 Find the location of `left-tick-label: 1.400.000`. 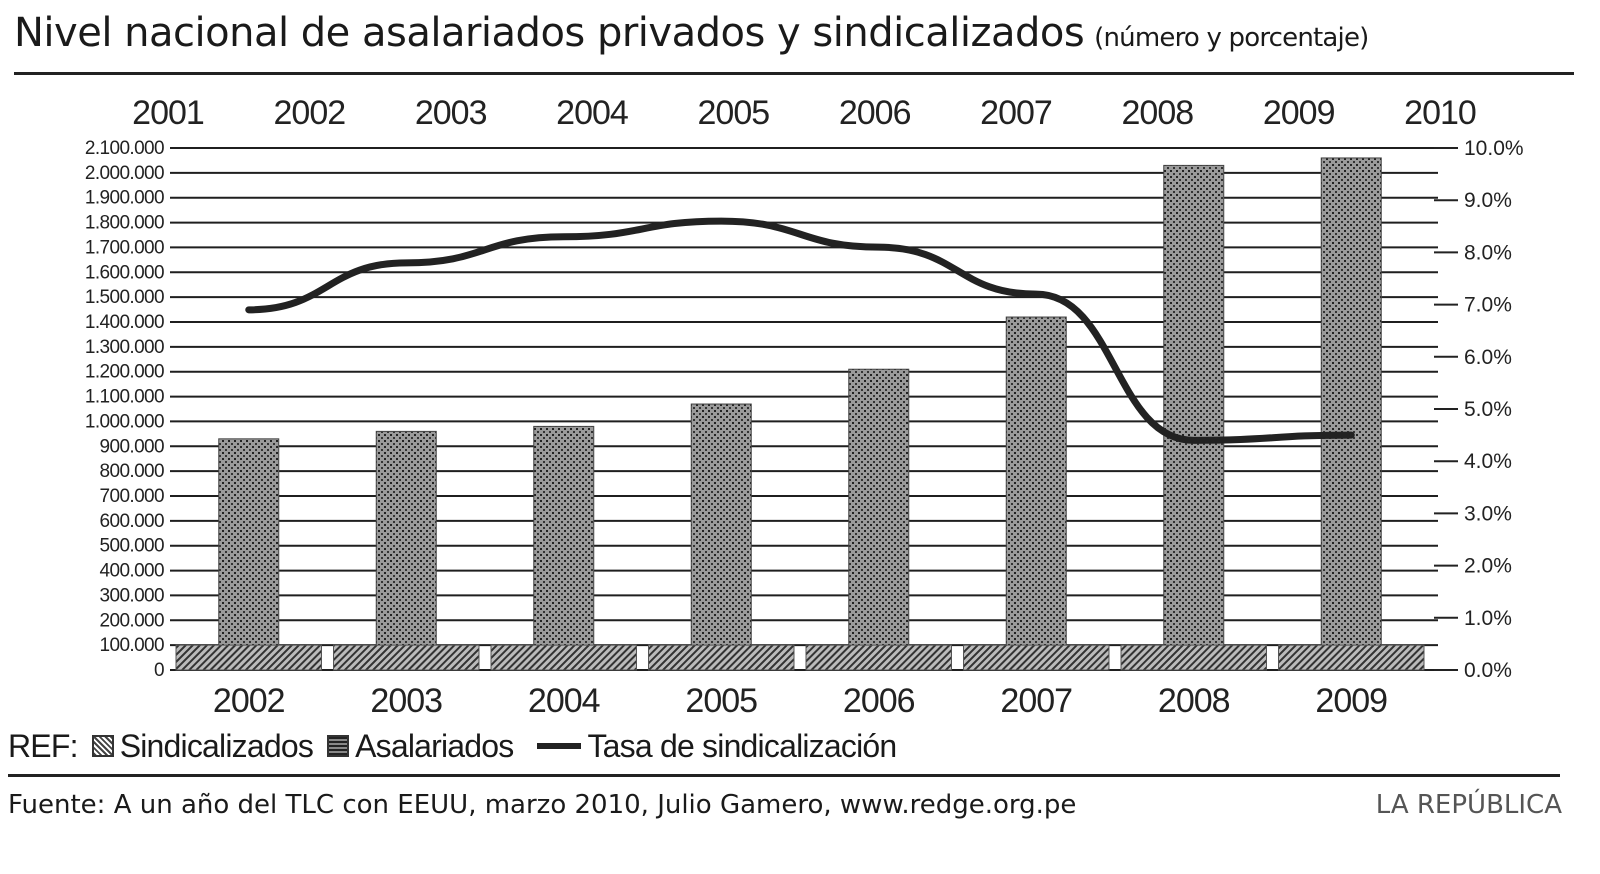

left-tick-label: 1.400.000 is located at coordinates (124, 322).